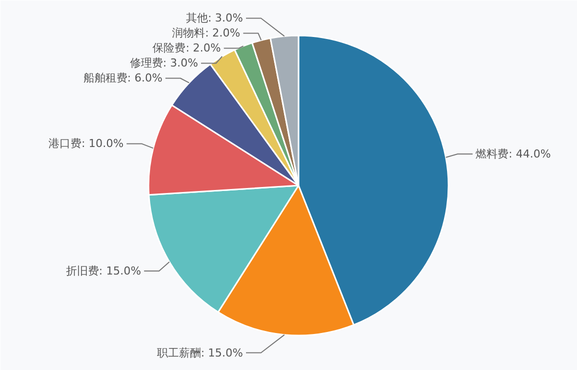 The image size is (577, 370). I want to click on slice-label: 港口费: 10.0%, so click(86, 143).